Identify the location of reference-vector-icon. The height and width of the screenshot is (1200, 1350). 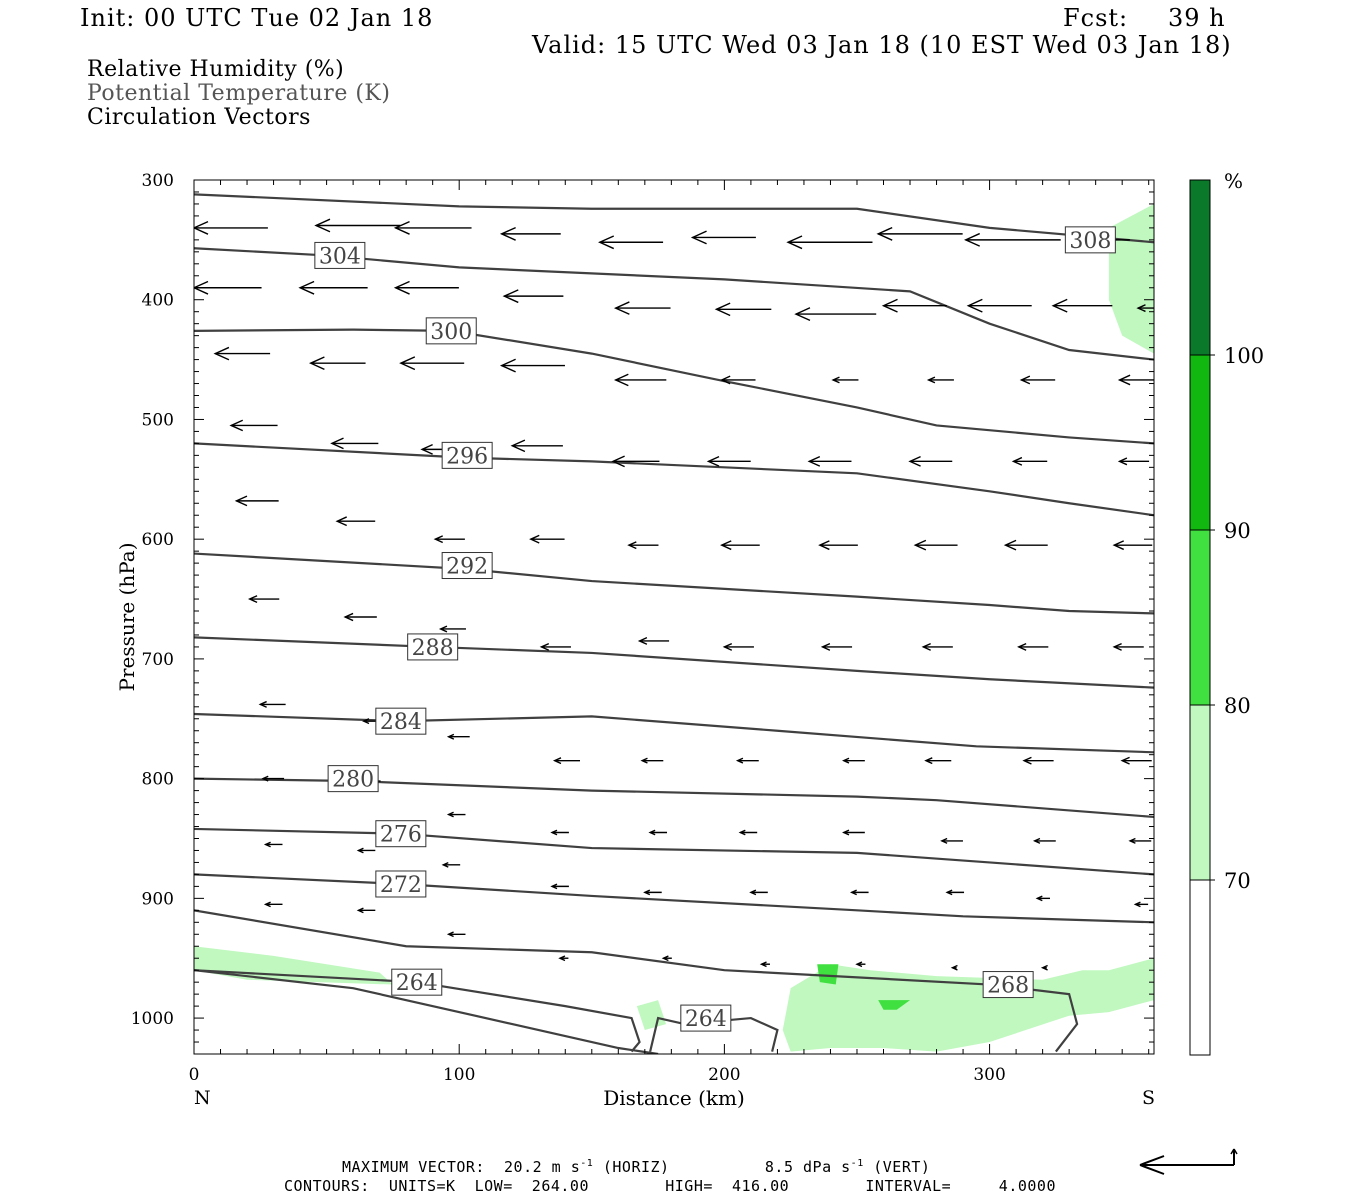
(1188, 1161).